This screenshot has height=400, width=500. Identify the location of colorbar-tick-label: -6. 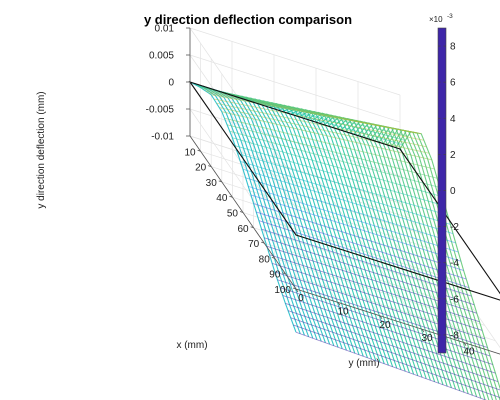
(454, 299).